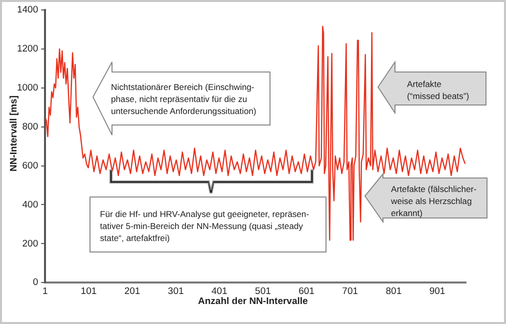 The width and height of the screenshot is (506, 324). What do you see at coordinates (176, 291) in the screenshot?
I see `x-tick-label: 301` at bounding box center [176, 291].